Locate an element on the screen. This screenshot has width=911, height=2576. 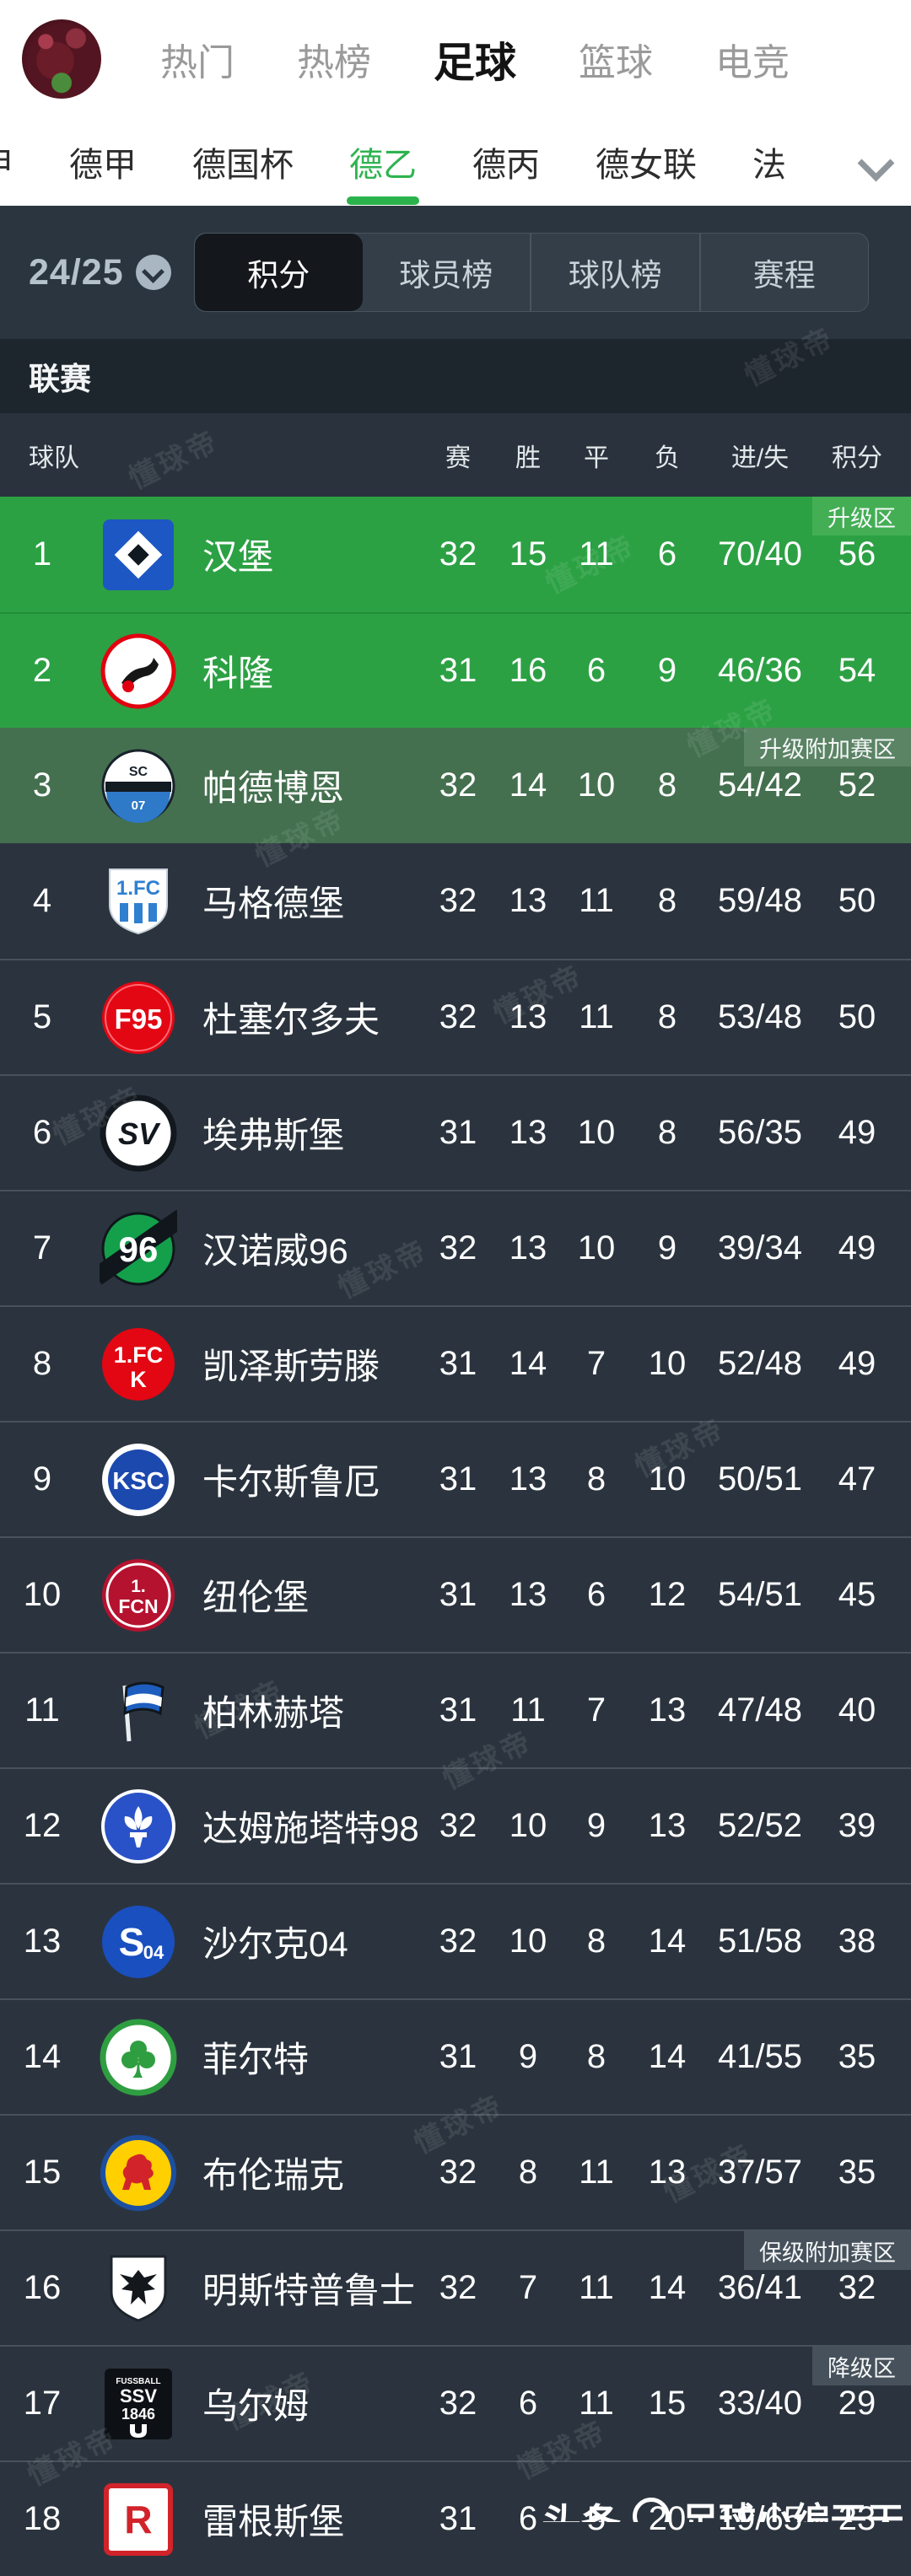
table-row: 15 布伦瑞克 32 8 11 13 37/57 35 is located at coordinates (455, 2171).